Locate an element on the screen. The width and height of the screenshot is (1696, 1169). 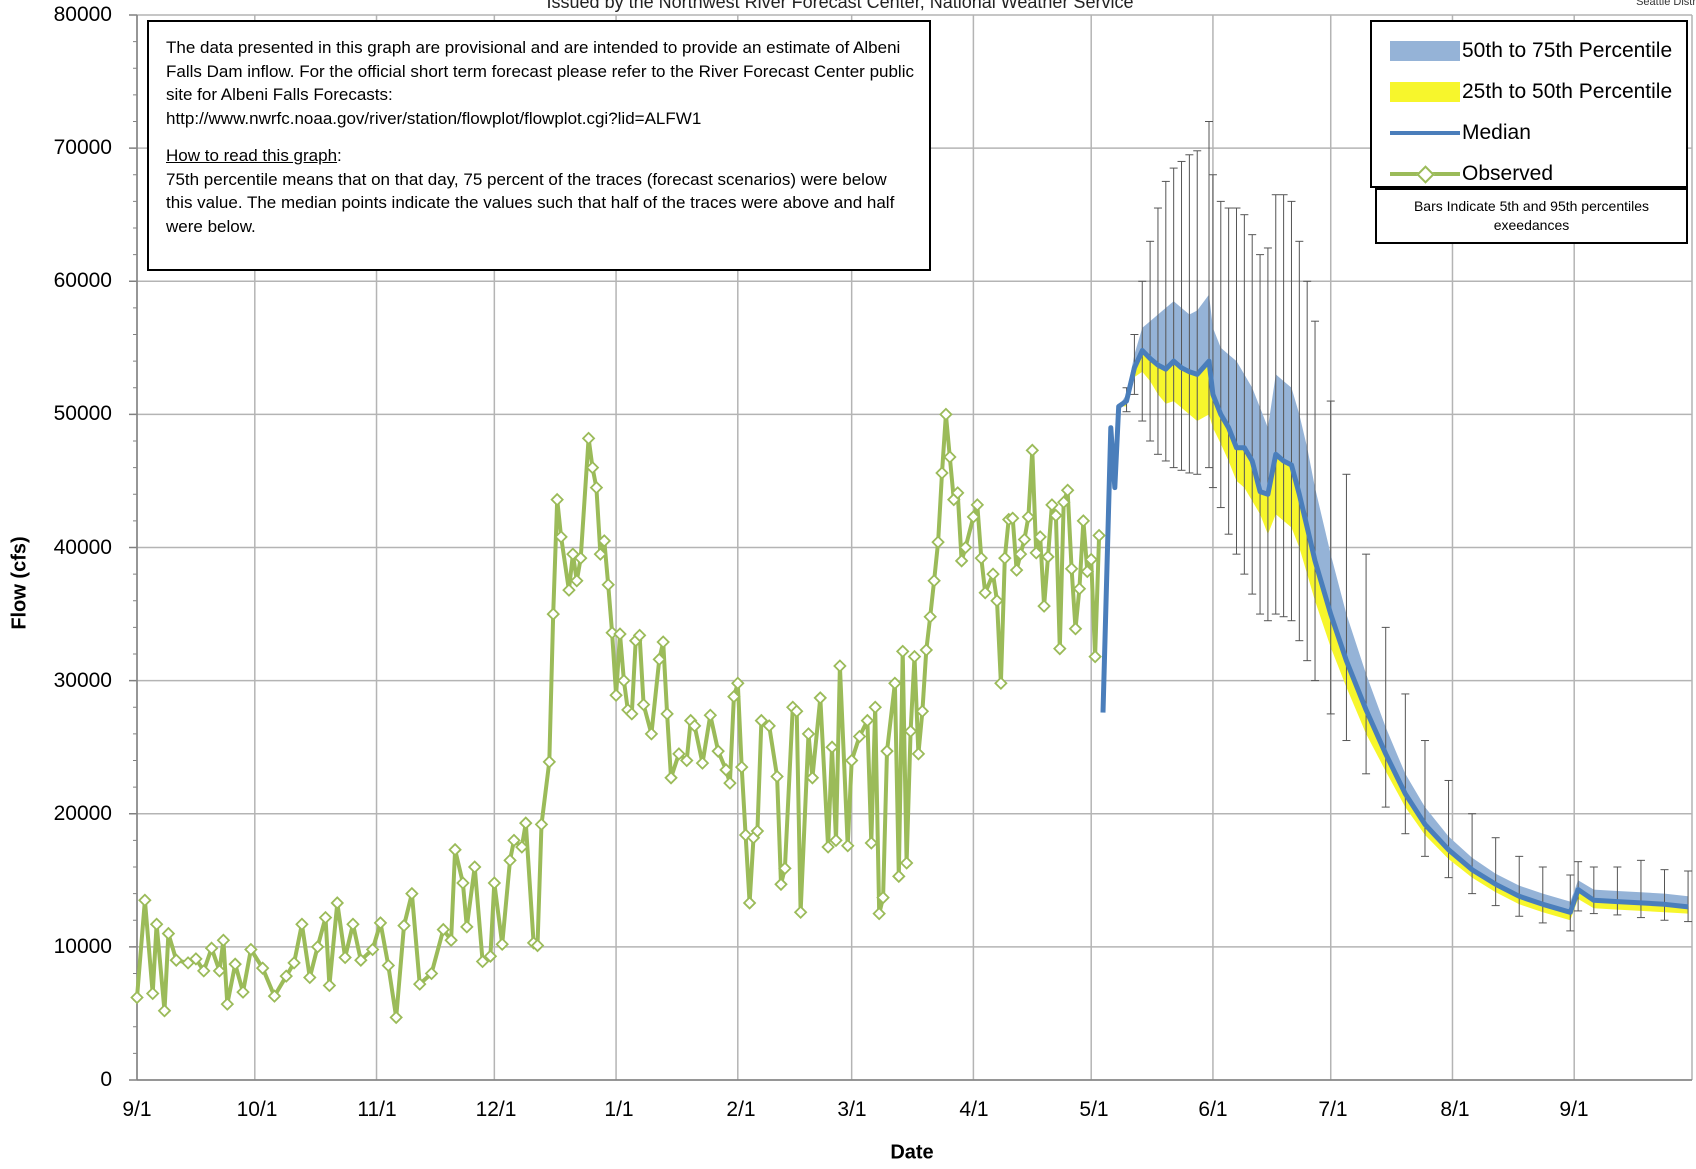
legend-item-median: Median is located at coordinates (1529, 132).